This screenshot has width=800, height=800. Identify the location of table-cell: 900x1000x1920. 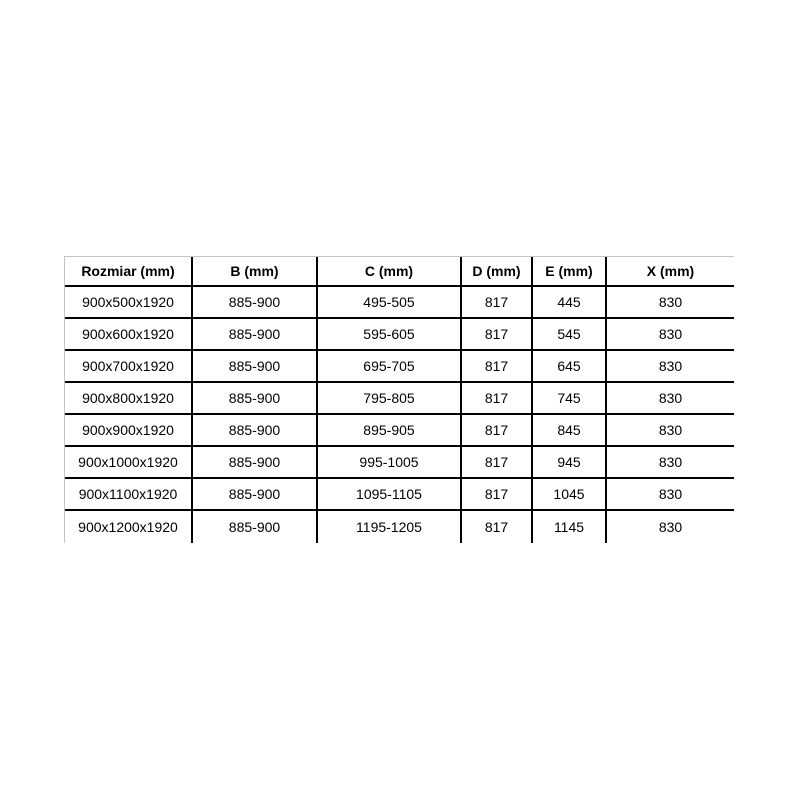
(129, 463).